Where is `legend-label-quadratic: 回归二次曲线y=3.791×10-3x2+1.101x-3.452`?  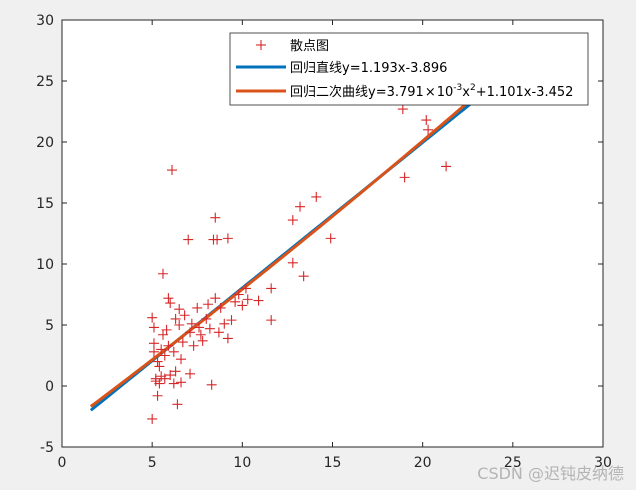
legend-label-quadratic: 回归二次曲线y=3.791×10-3x2+1.101x-3.452 is located at coordinates (431, 91).